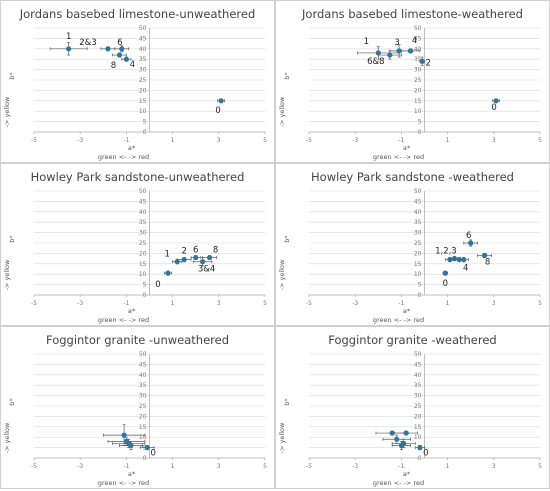 The width and height of the screenshot is (550, 491). Describe the element at coordinates (137, 14) in the screenshot. I see `chart-title: Jordans basebed limestone-unweathered` at that location.